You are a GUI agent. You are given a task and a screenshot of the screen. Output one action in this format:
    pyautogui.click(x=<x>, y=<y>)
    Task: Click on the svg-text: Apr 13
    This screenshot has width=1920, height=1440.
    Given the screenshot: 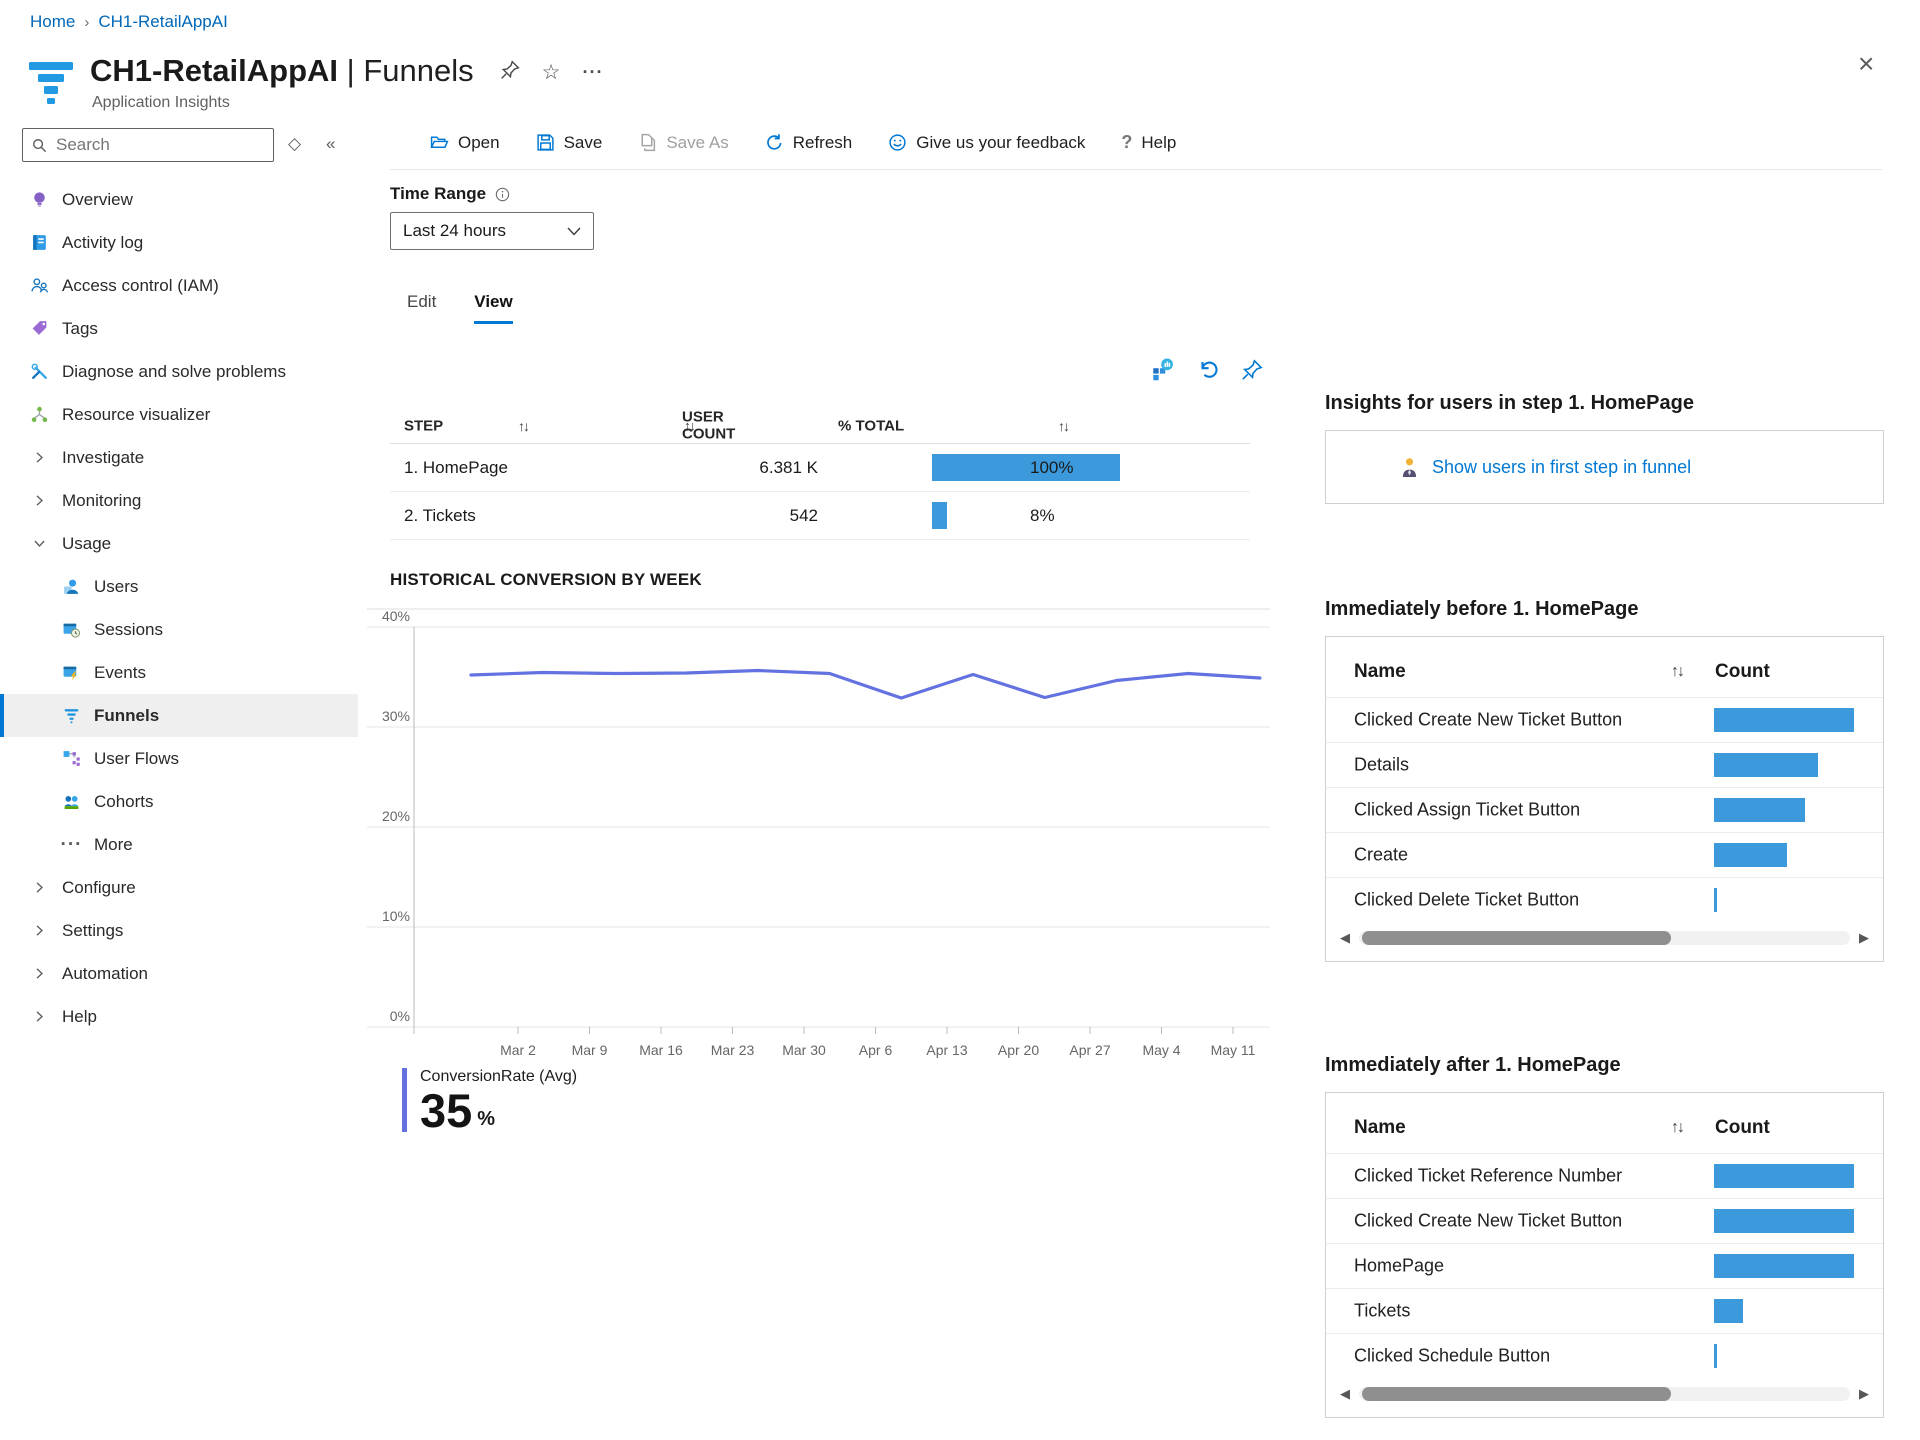 What is the action you would take?
    pyautogui.click(x=946, y=1050)
    